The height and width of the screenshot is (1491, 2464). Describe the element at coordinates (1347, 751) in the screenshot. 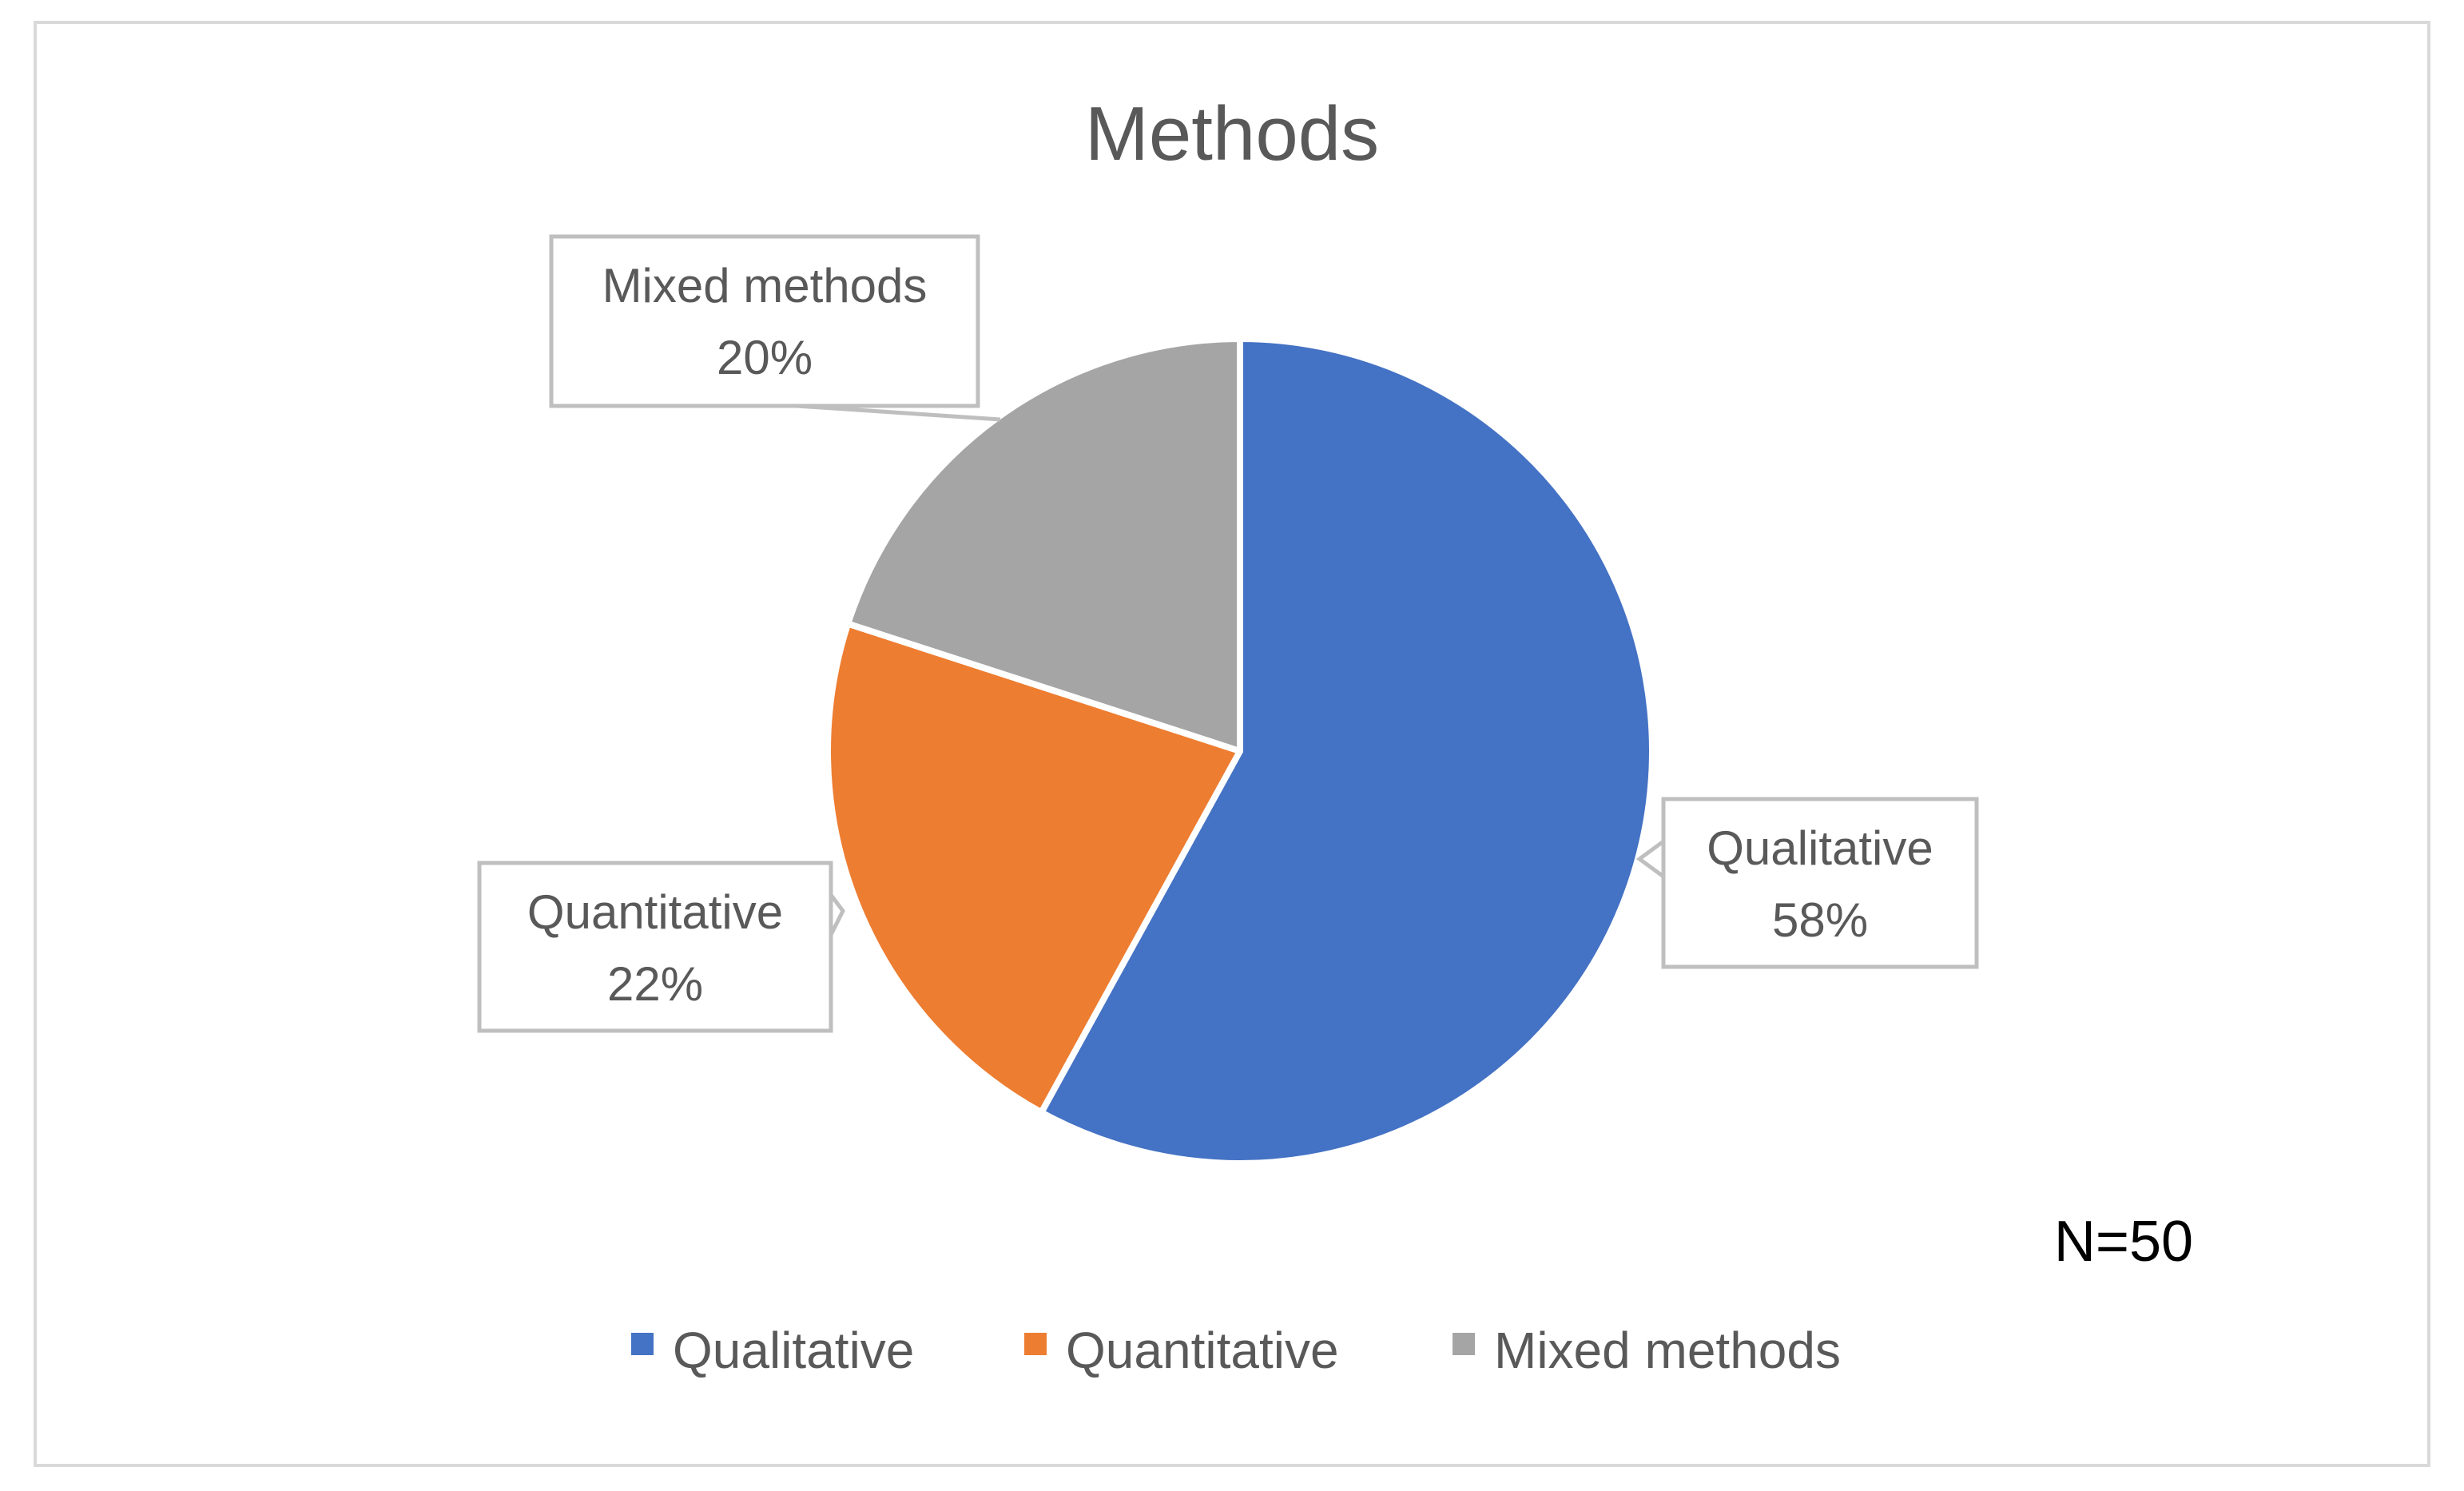

I see `pie-slice-qualitative` at that location.